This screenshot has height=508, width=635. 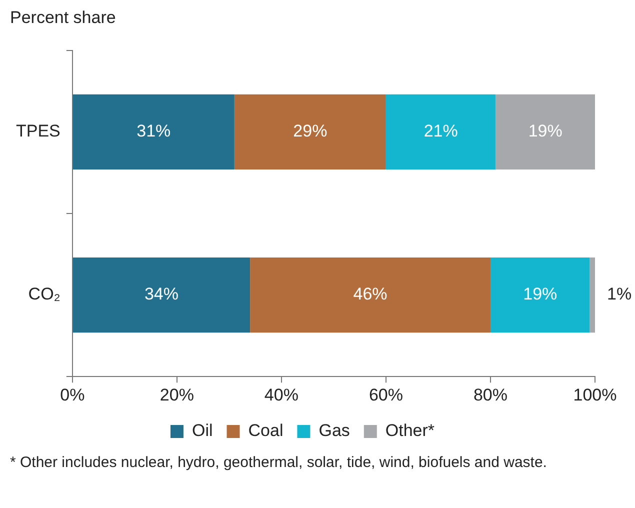 I want to click on x-tick-label: 60%, so click(x=385, y=394).